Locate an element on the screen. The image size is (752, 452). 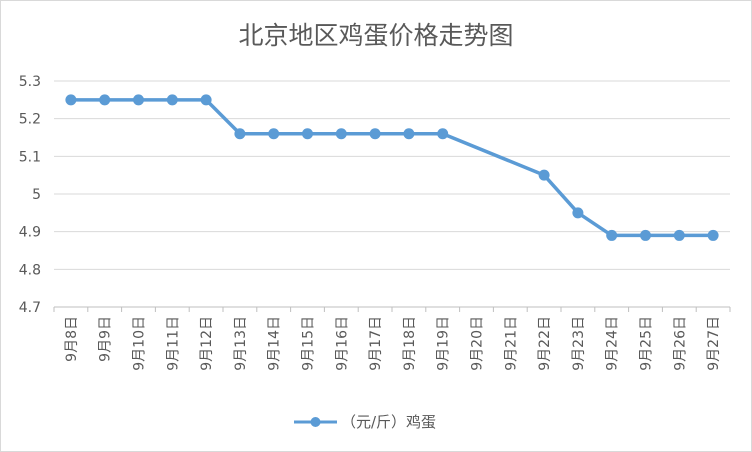
x-tick-label: 9月19日 is located at coordinates (444, 343).